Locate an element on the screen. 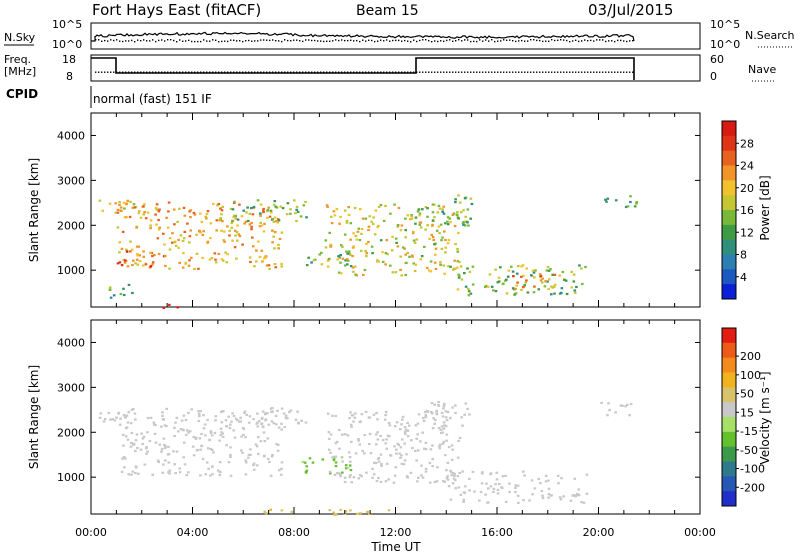 The height and width of the screenshot is (558, 800). x-tick-label: 12:00 is located at coordinates (396, 532).